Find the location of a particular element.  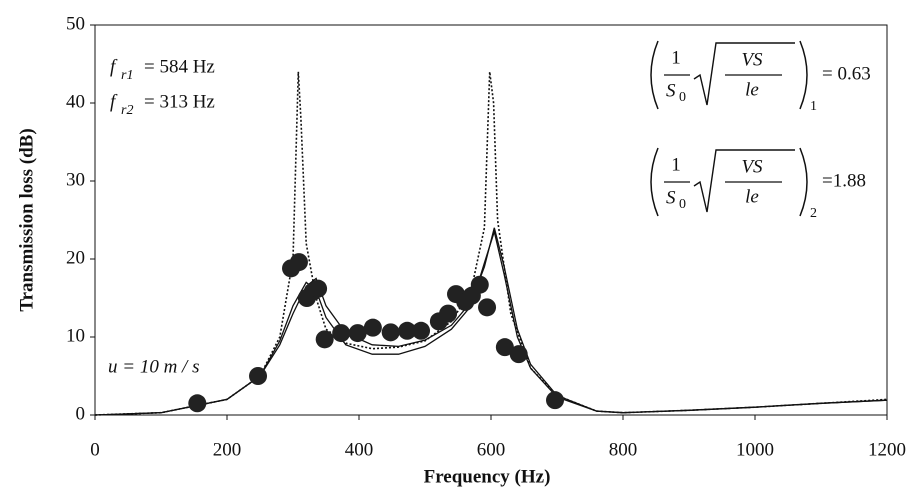

x-tick-label: 600 is located at coordinates (491, 449).